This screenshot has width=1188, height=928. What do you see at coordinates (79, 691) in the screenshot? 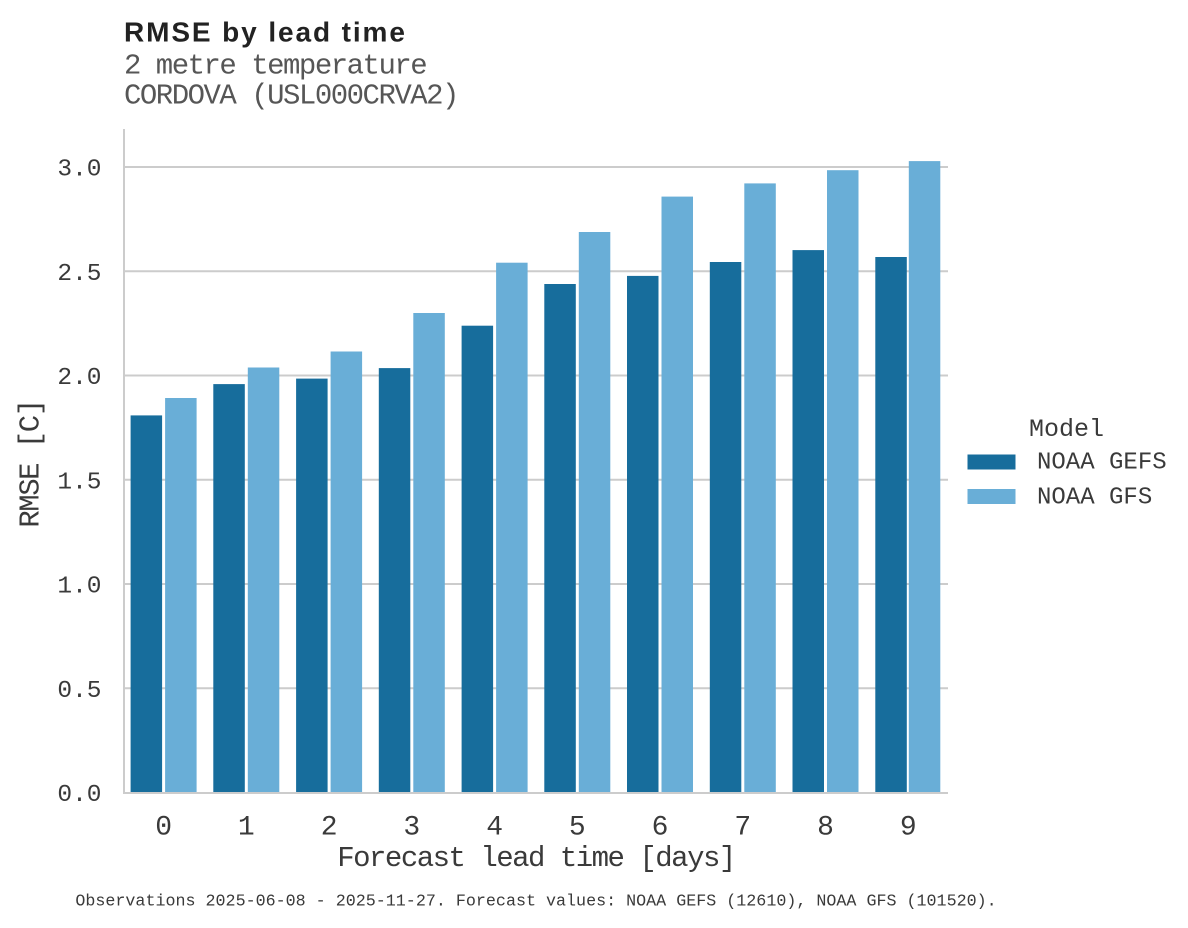
I see `svg-text: 0.5` at bounding box center [79, 691].